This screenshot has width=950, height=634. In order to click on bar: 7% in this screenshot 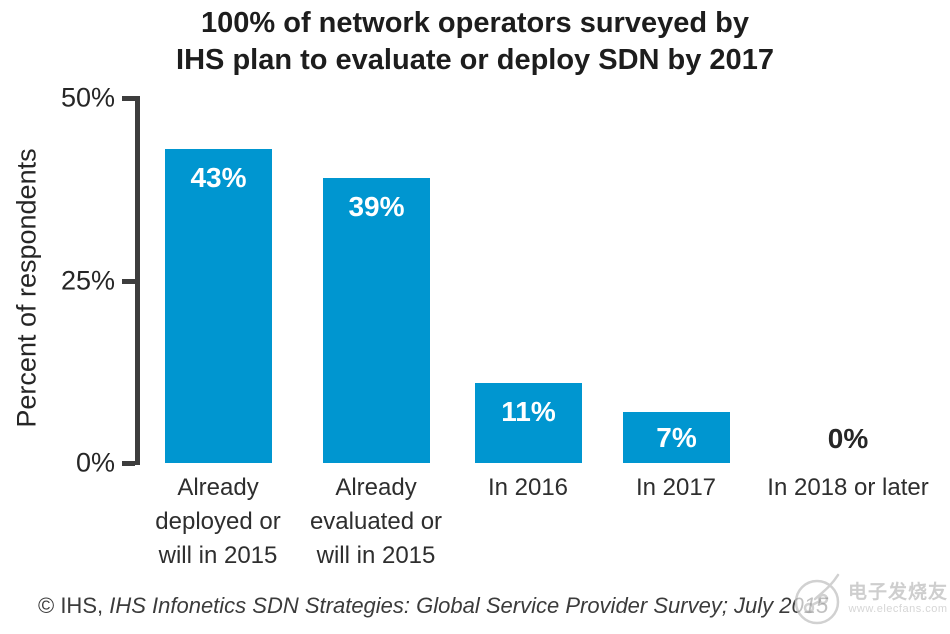, I will do `click(676, 437)`.